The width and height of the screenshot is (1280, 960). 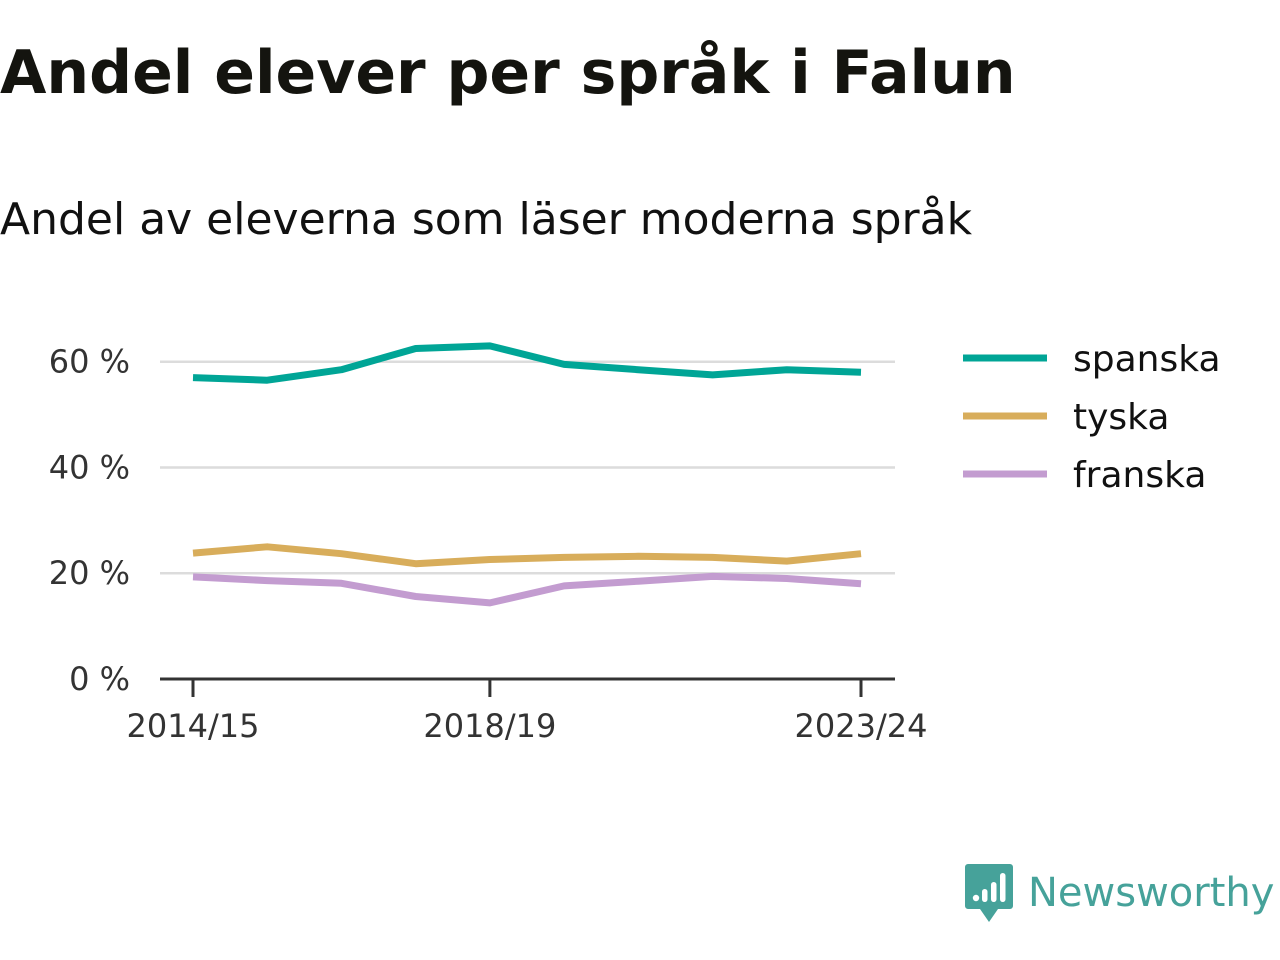 What do you see at coordinates (1139, 475) in the screenshot?
I see `legend-label-franska: franska` at bounding box center [1139, 475].